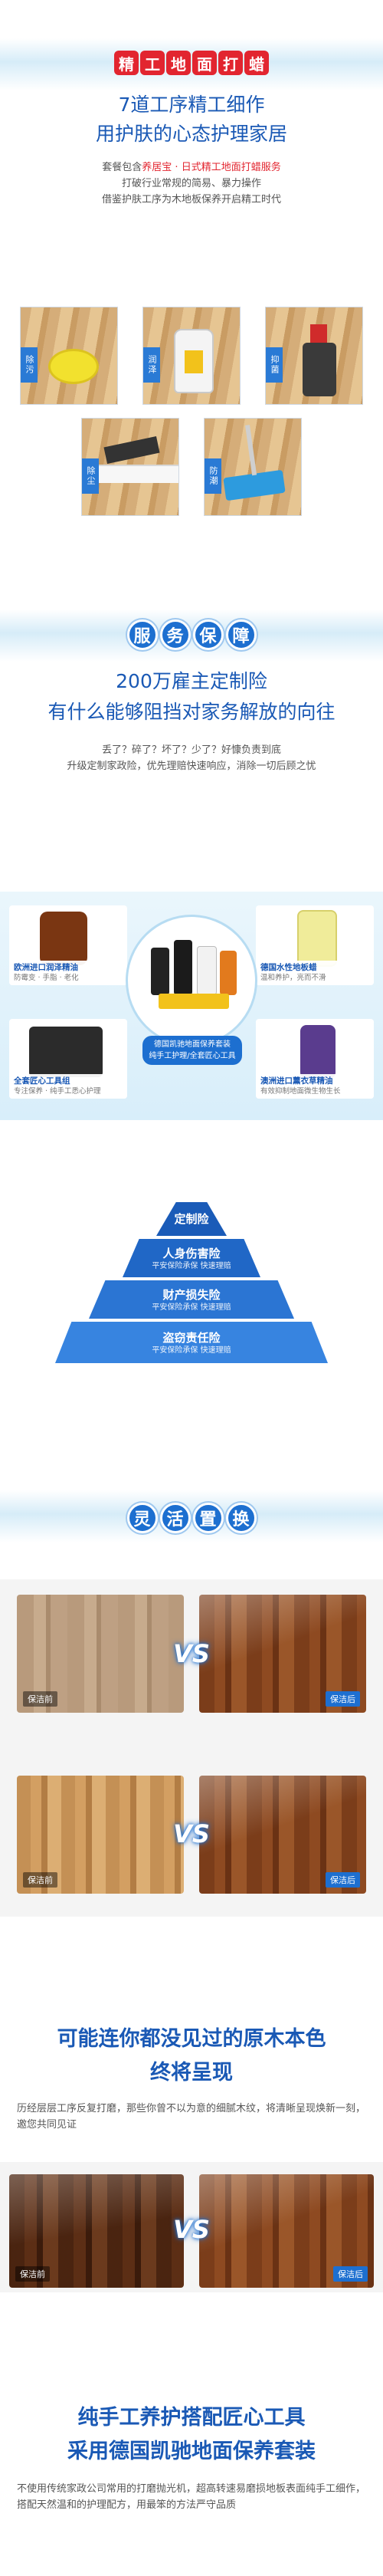 This screenshot has height=2576, width=383. Describe the element at coordinates (320, 360) in the screenshot. I see `spray-bottle-icon` at that location.